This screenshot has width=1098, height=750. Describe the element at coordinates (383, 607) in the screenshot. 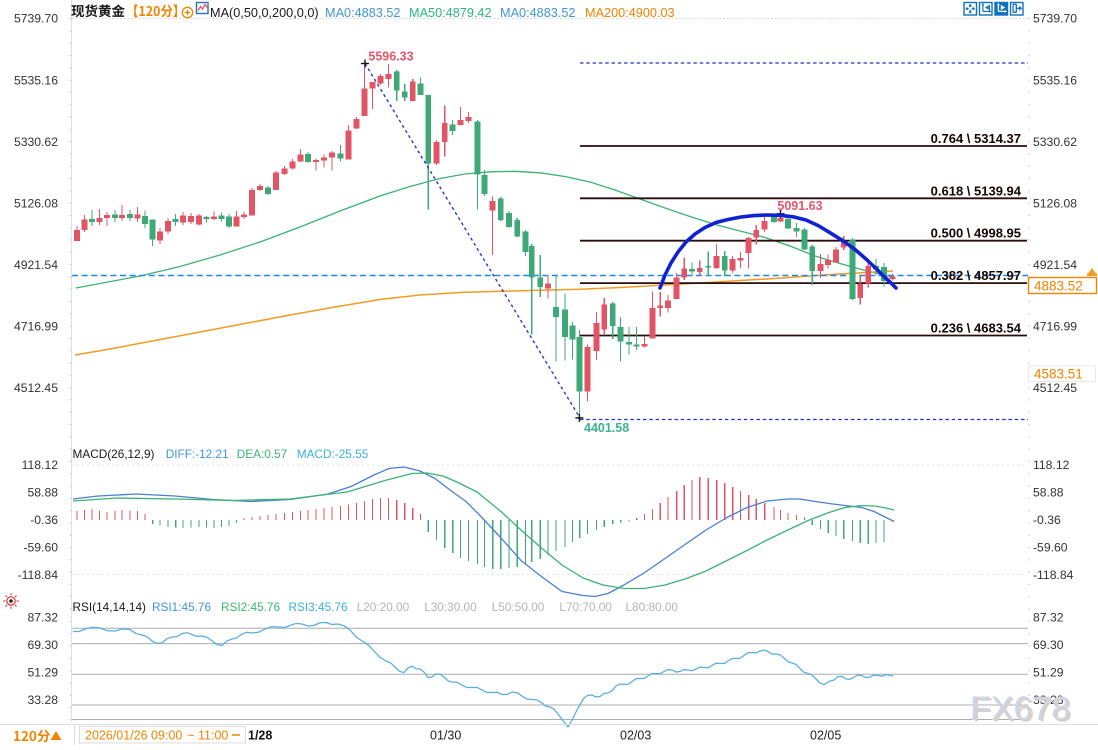

I see `svg-text: L20:20.00` at that location.